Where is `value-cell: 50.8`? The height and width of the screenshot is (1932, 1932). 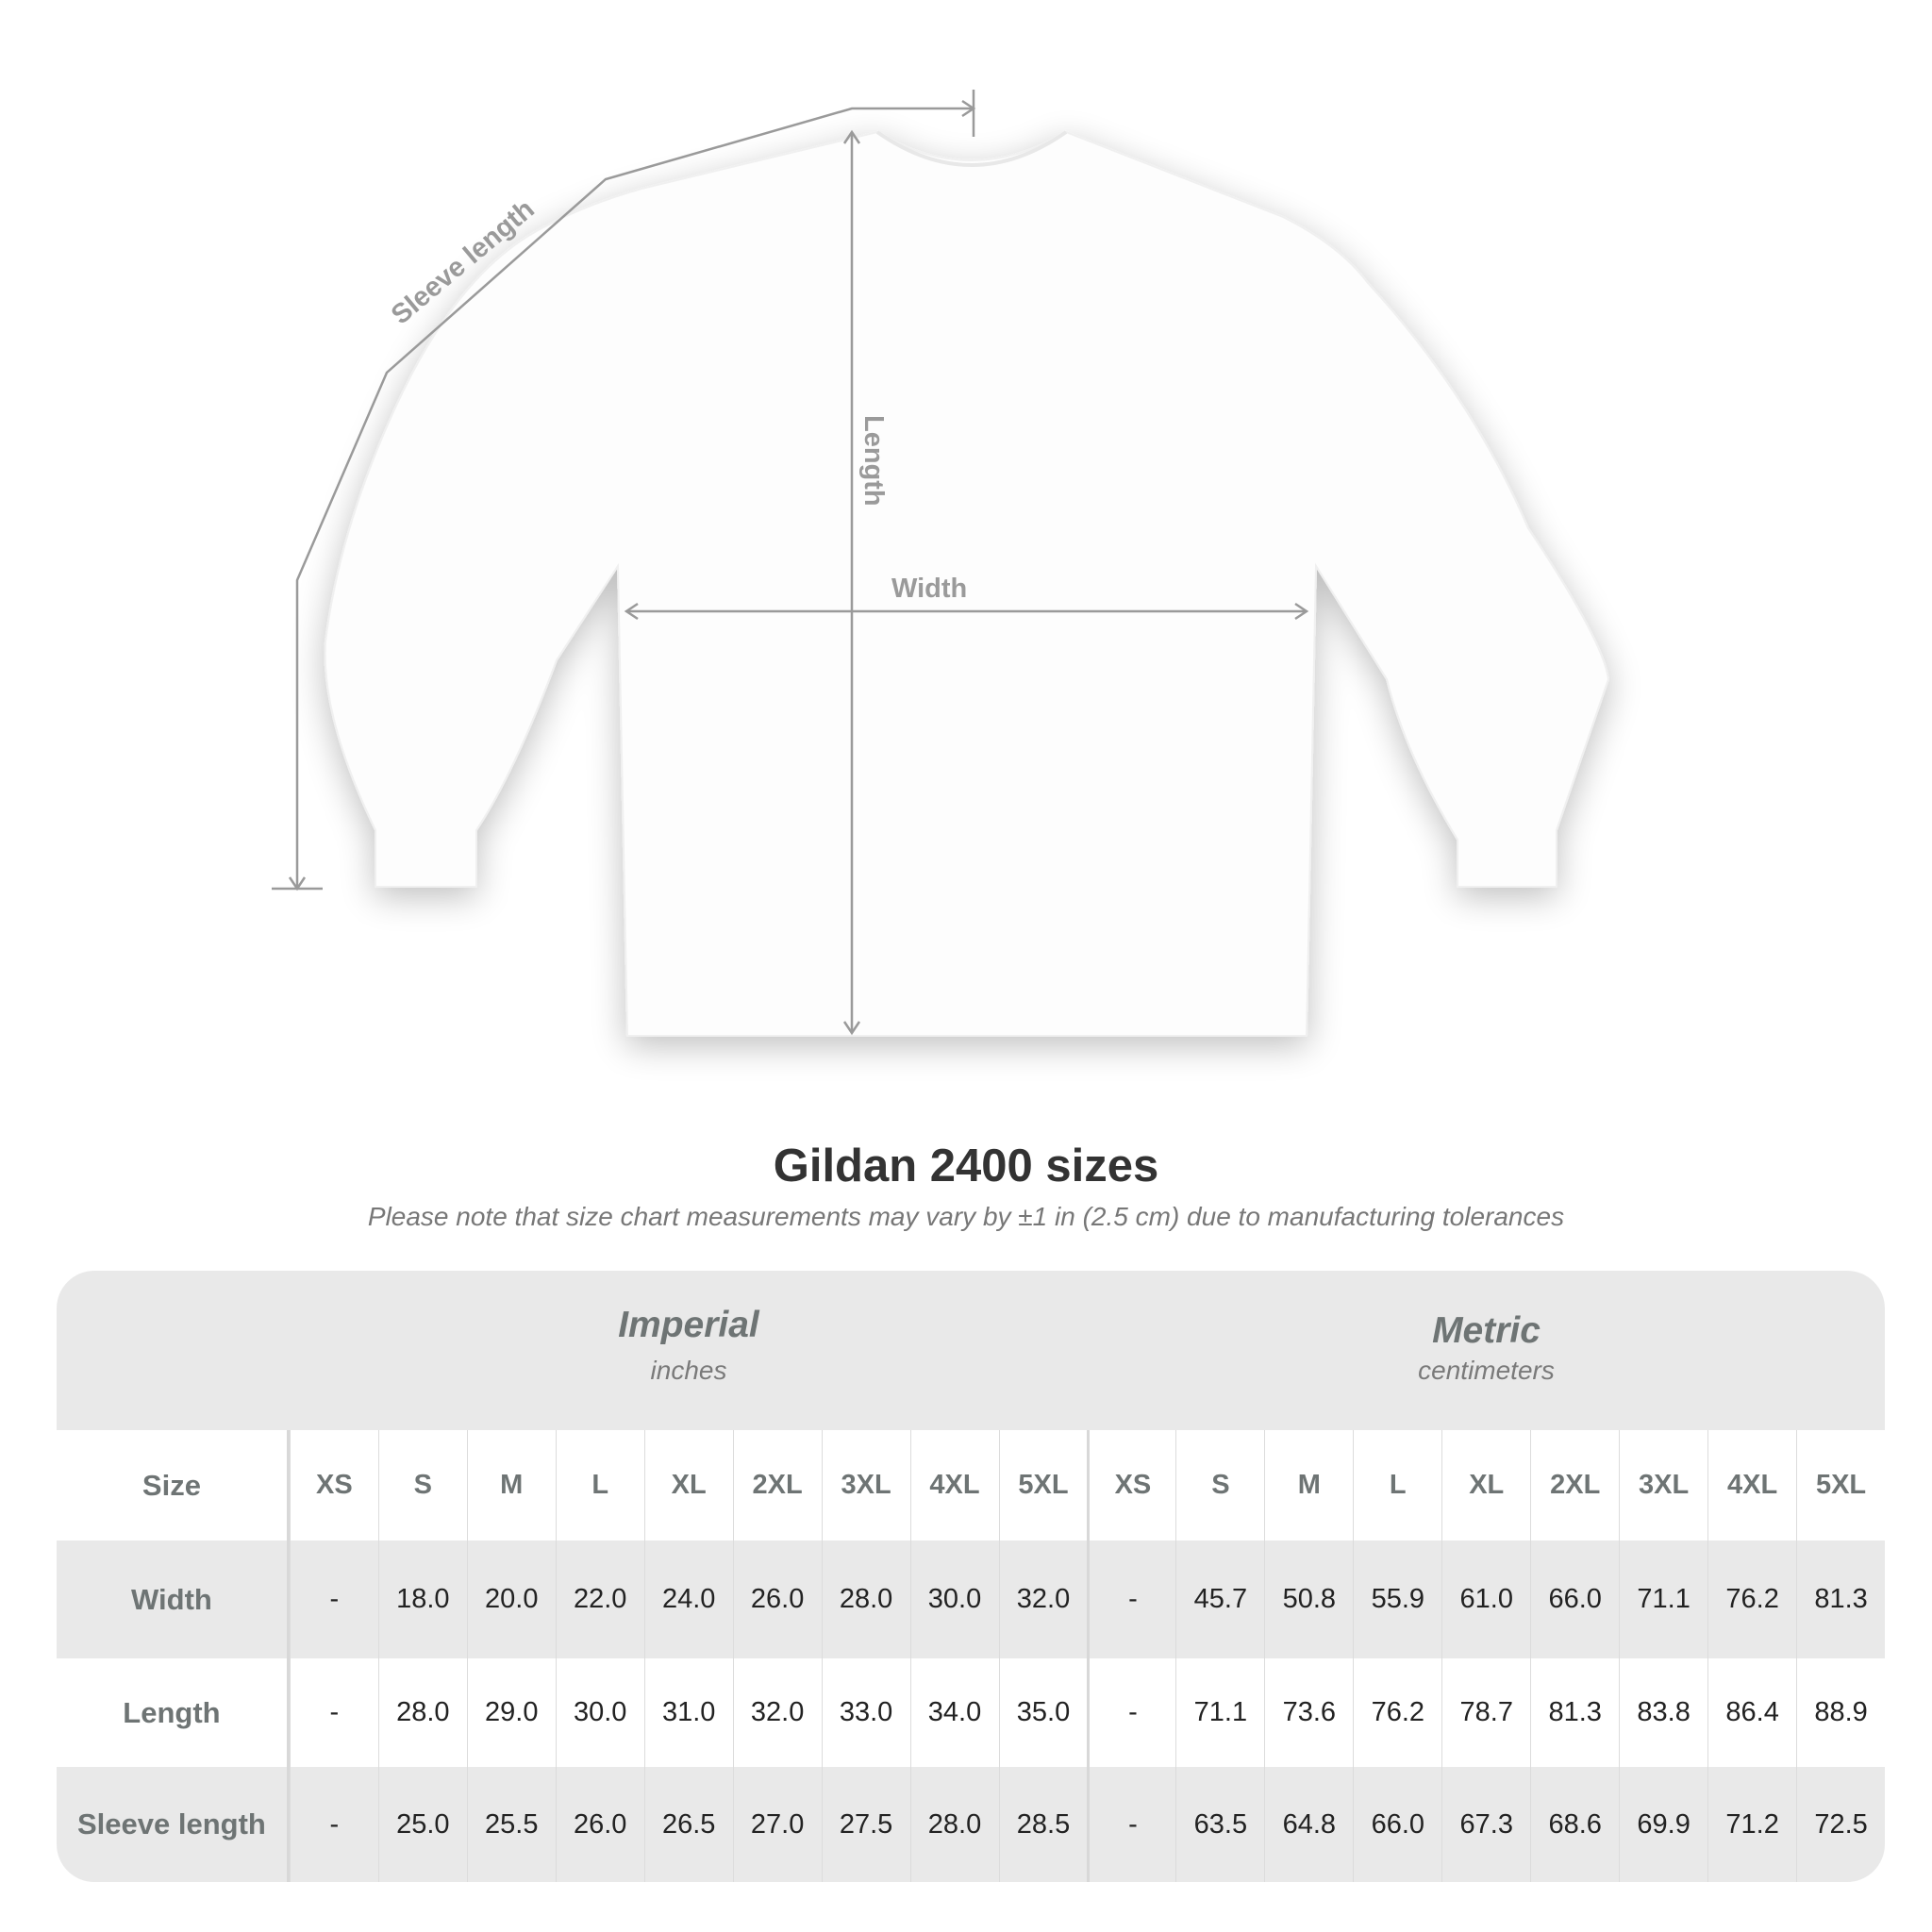 value-cell: 50.8 is located at coordinates (1309, 1599).